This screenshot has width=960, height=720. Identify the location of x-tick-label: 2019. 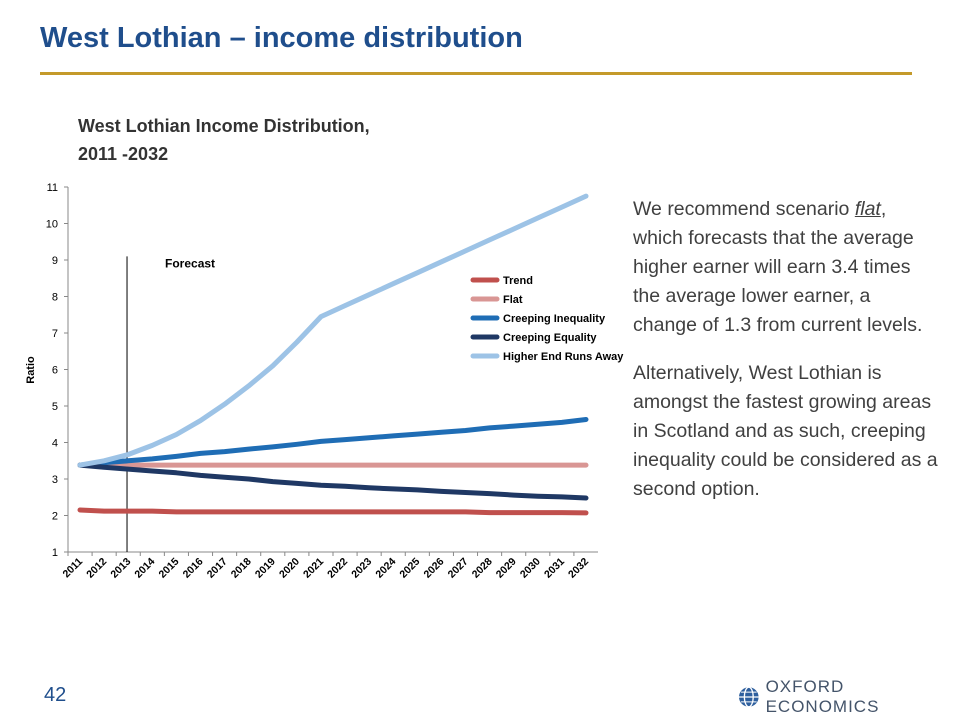
(265, 568).